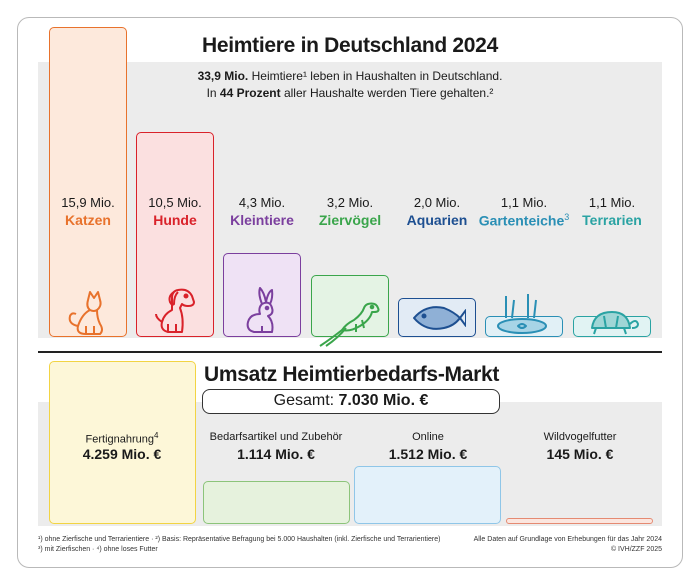 This screenshot has height=583, width=700. Describe the element at coordinates (350, 220) in the screenshot. I see `pet-label-ziervoegel: Ziervögel` at that location.